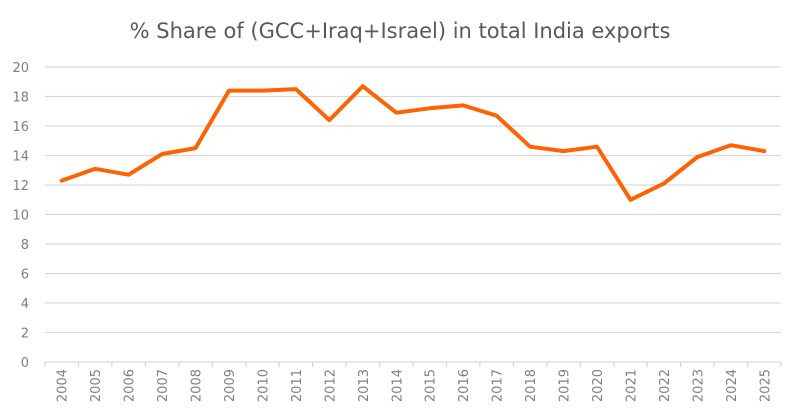 The width and height of the screenshot is (800, 420). What do you see at coordinates (498, 385) in the screenshot?
I see `x-tick-label: 2017` at bounding box center [498, 385].